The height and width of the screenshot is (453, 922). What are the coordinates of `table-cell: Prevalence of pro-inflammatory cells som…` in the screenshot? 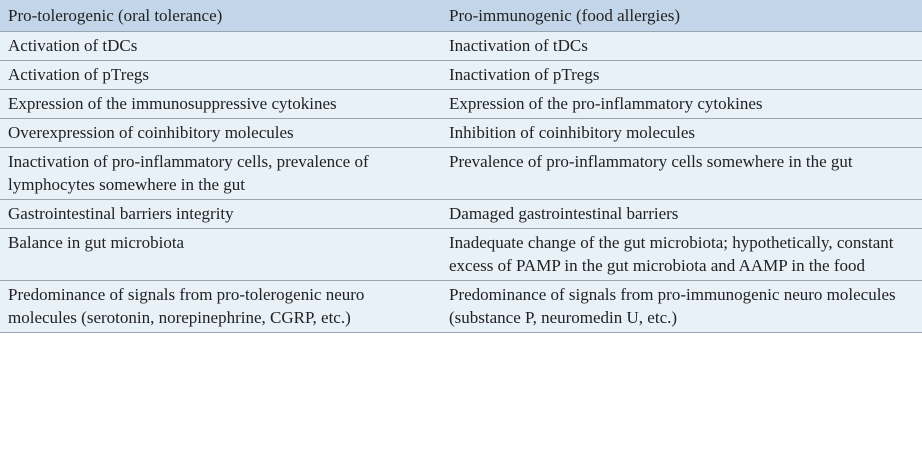 It's located at (681, 173).